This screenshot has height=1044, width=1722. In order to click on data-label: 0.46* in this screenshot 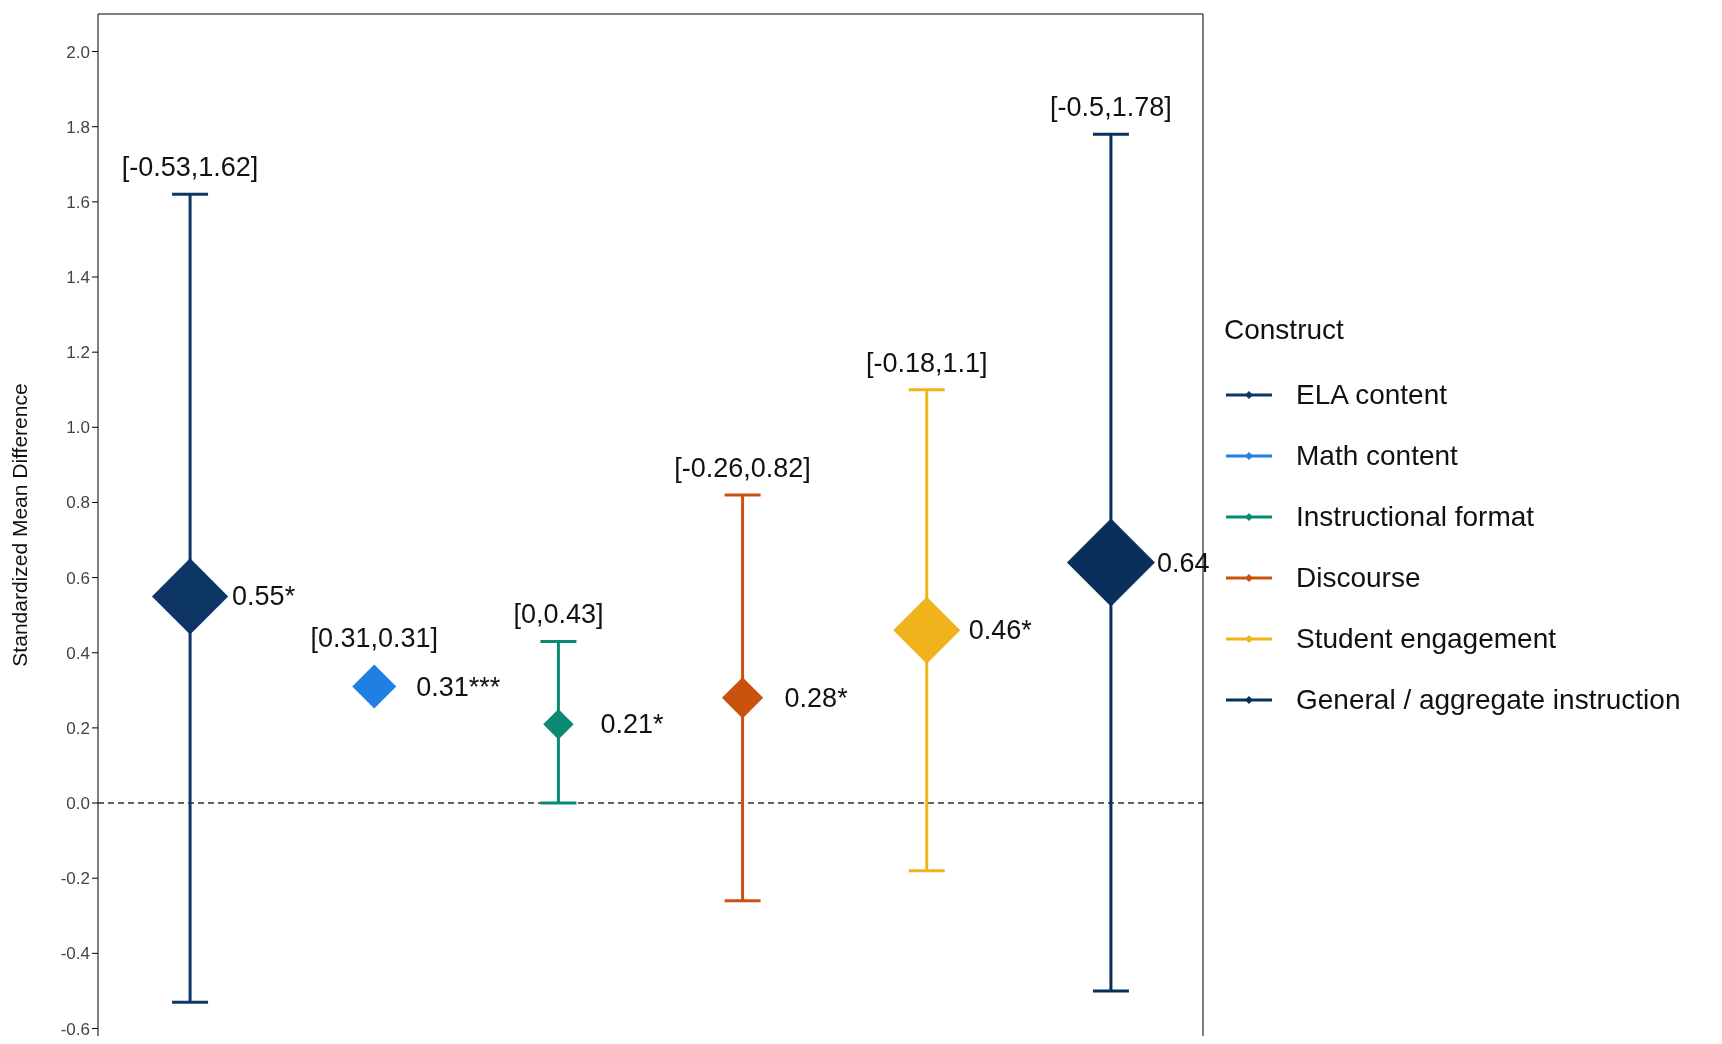, I will do `click(1000, 630)`.